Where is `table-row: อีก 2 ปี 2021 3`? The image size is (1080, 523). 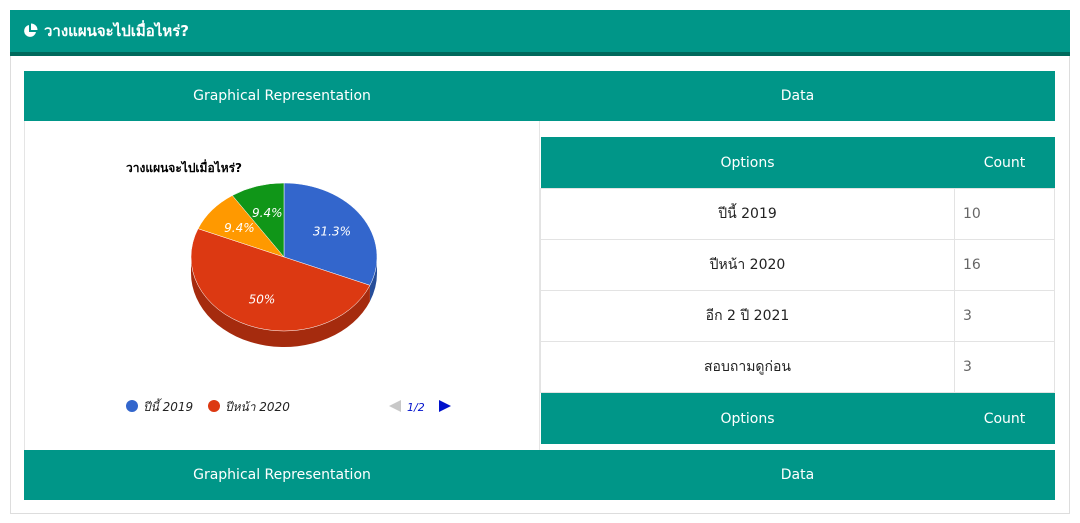
table-row: อีก 2 ปี 2021 3 is located at coordinates (797, 316).